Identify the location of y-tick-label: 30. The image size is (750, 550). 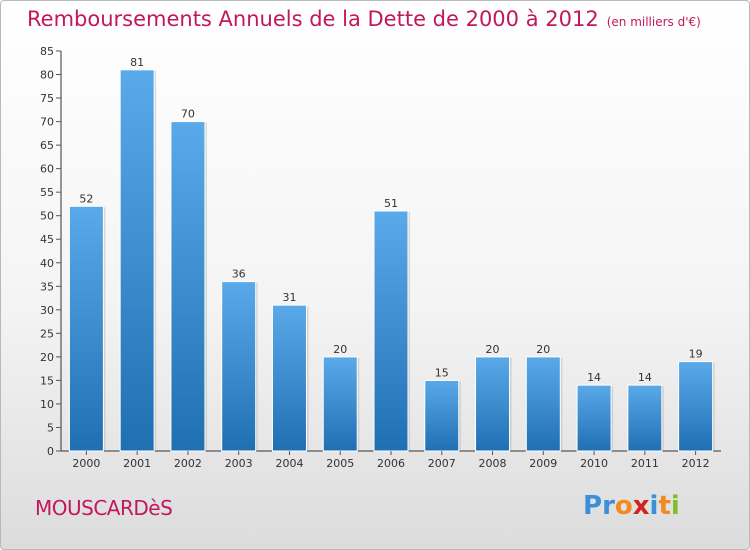
(47, 310).